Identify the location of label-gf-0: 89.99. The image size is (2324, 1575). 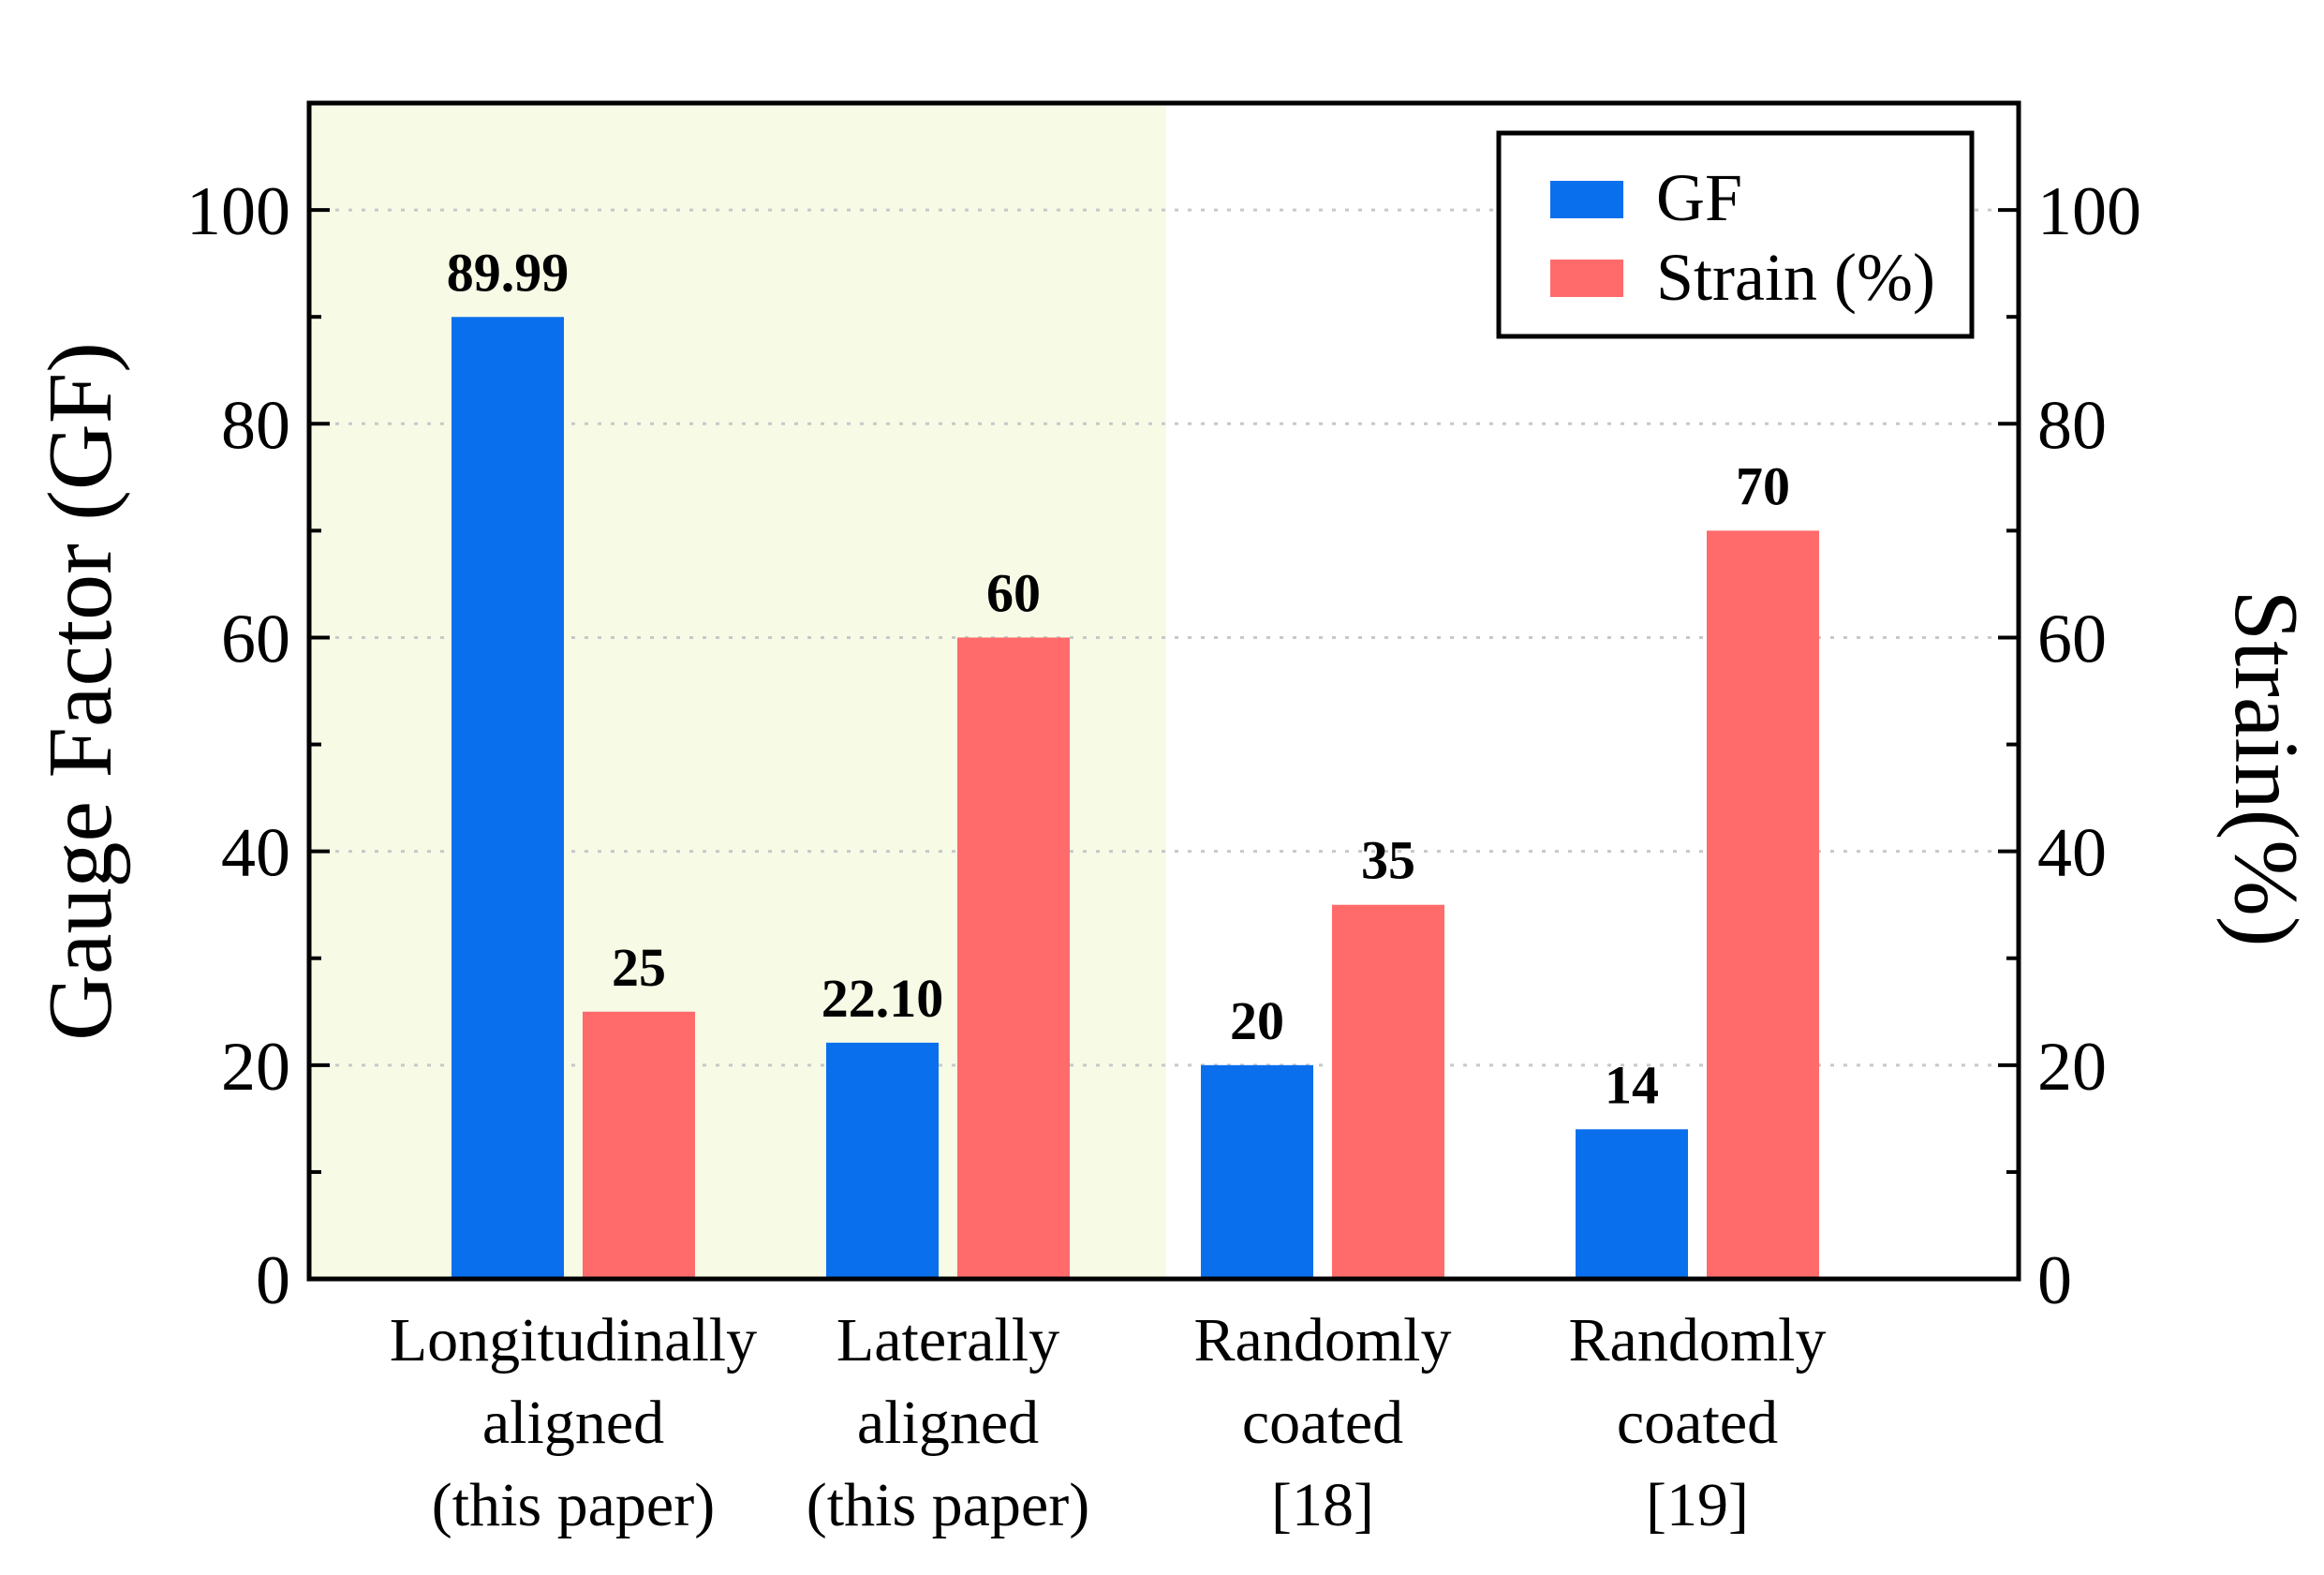
(508, 272).